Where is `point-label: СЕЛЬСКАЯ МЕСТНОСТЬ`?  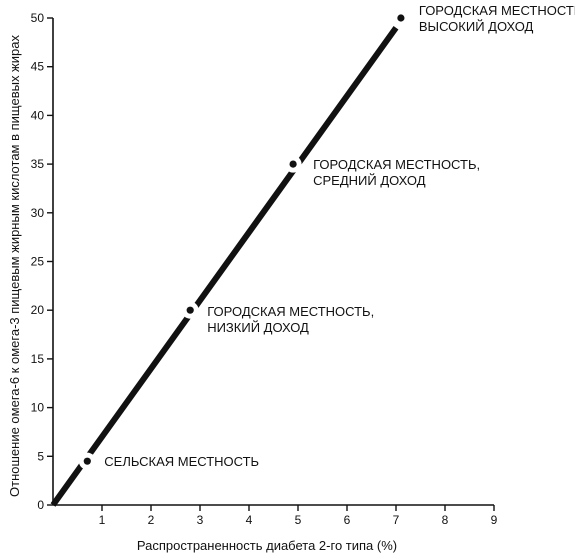
point-label: СЕЛЬСКАЯ МЕСТНОСТЬ is located at coordinates (181, 461).